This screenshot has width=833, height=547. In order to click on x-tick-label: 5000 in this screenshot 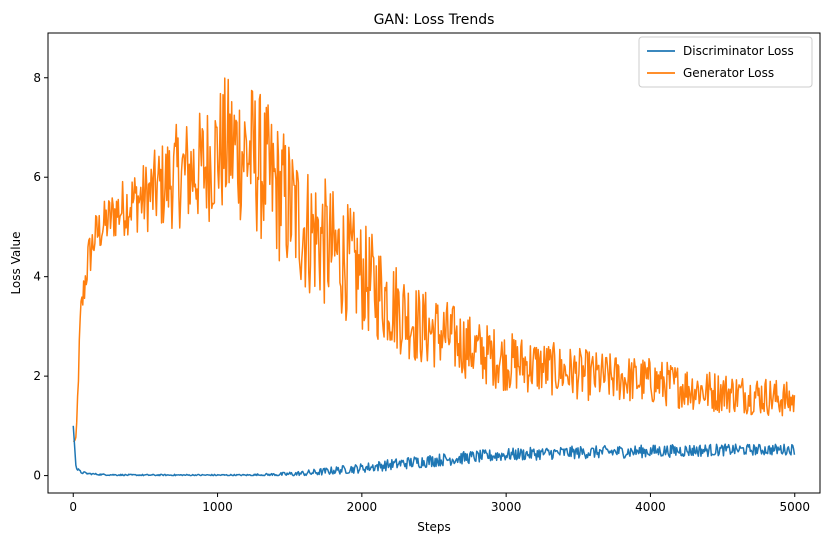, I will do `click(794, 507)`.